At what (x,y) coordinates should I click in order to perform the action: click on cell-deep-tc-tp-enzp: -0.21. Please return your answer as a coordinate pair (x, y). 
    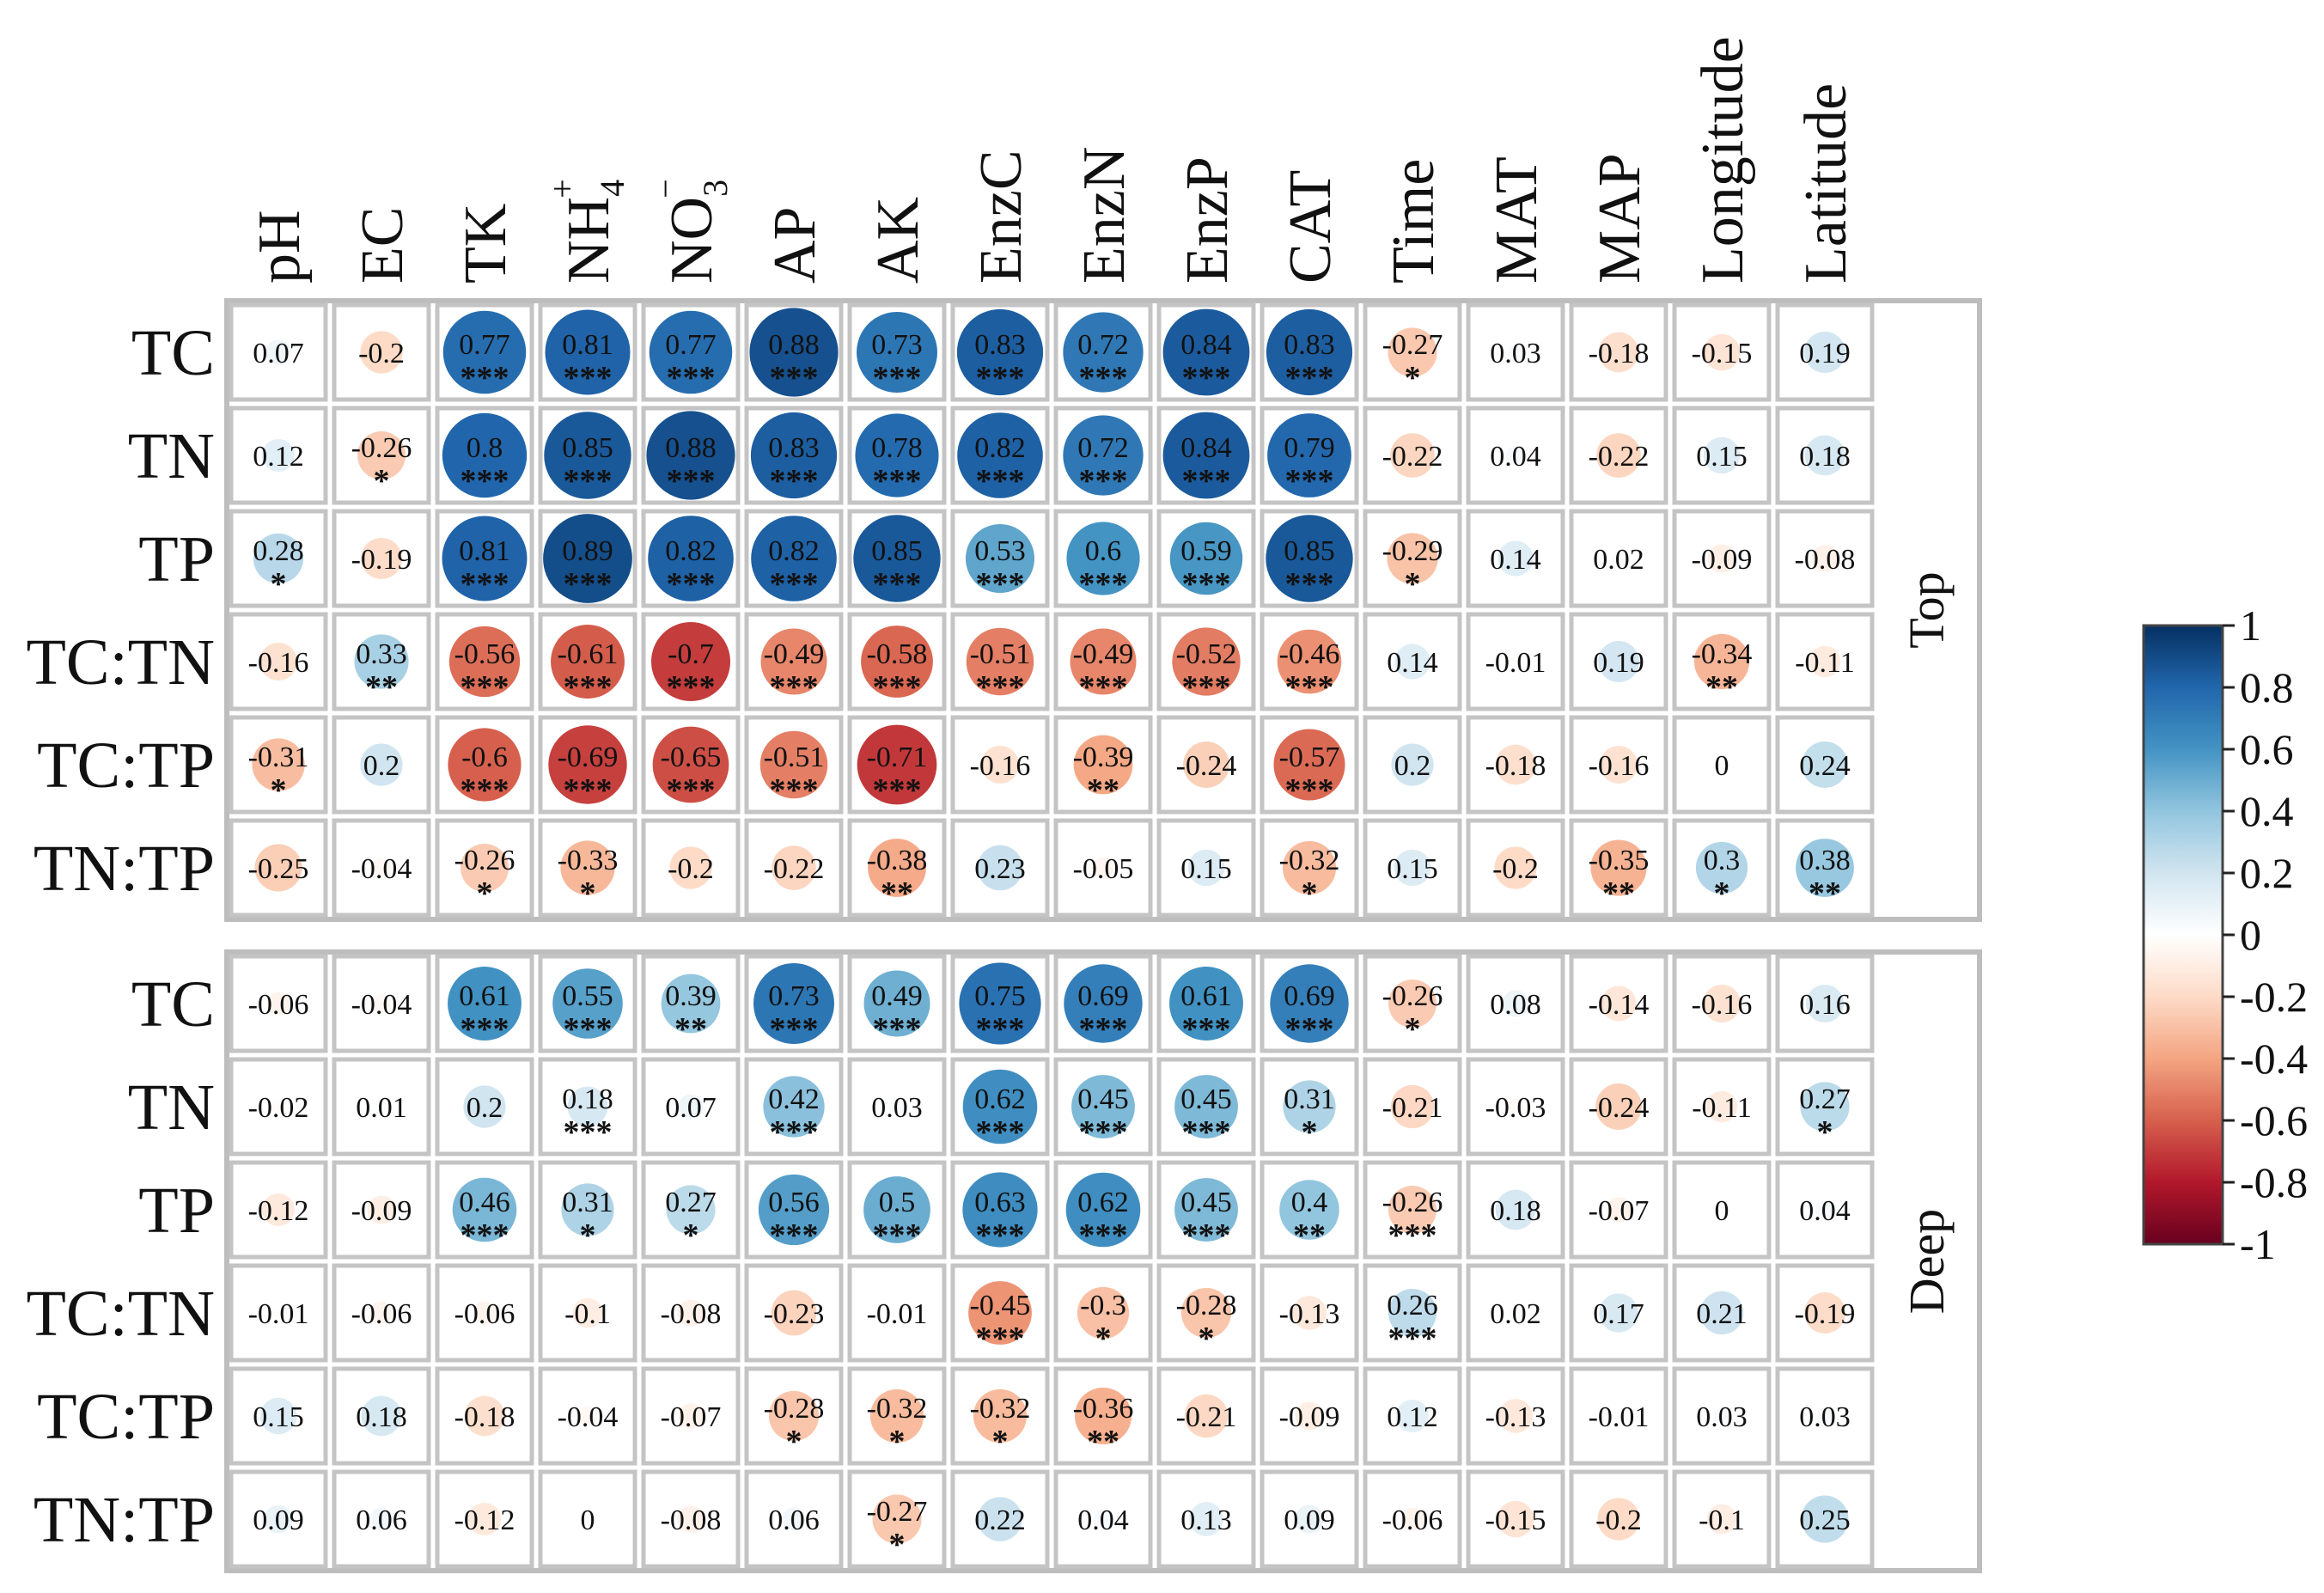
    Looking at the image, I should click on (1206, 1416).